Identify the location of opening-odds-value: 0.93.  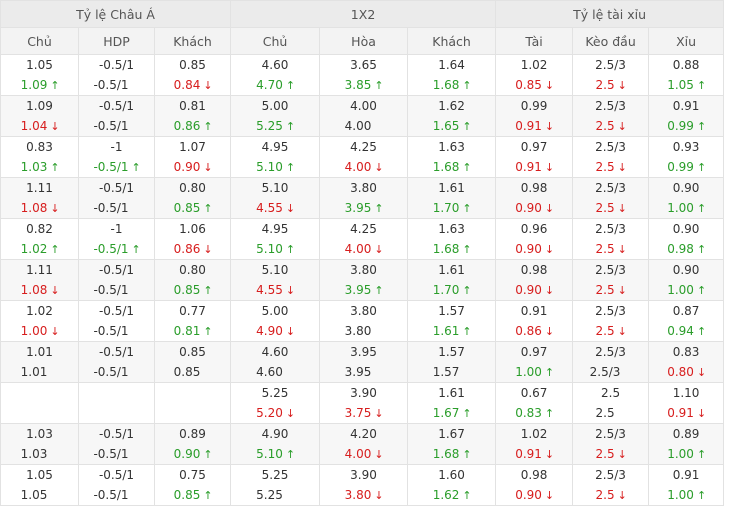
(686, 147).